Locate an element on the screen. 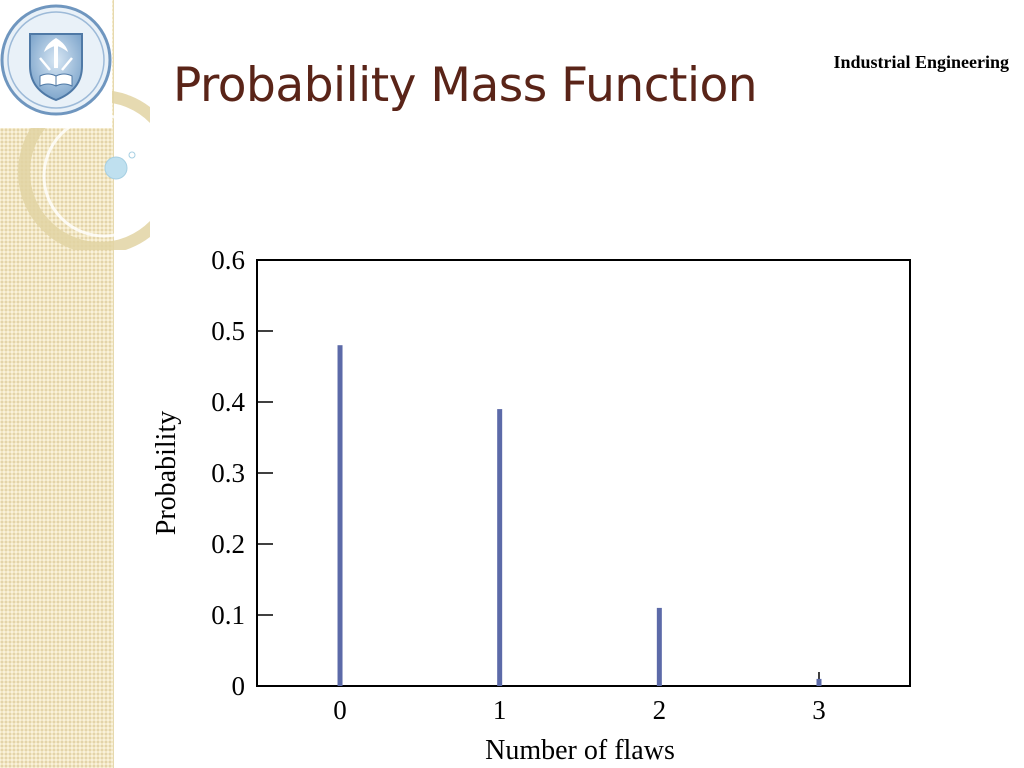 This screenshot has height=768, width=1024. x-tick-label: 3 is located at coordinates (819, 710).